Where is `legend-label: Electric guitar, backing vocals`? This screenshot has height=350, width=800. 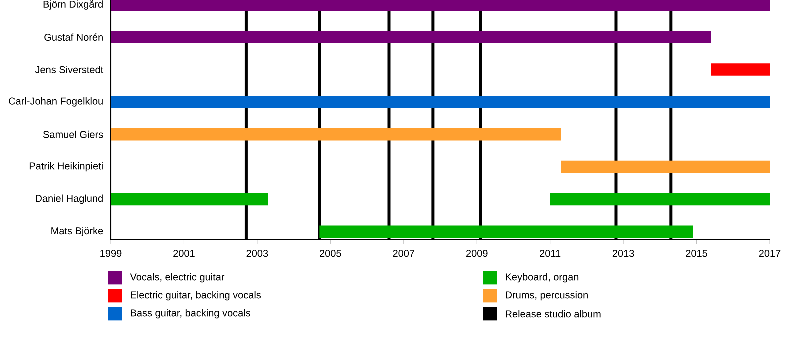 legend-label: Electric guitar, backing vocals is located at coordinates (196, 296).